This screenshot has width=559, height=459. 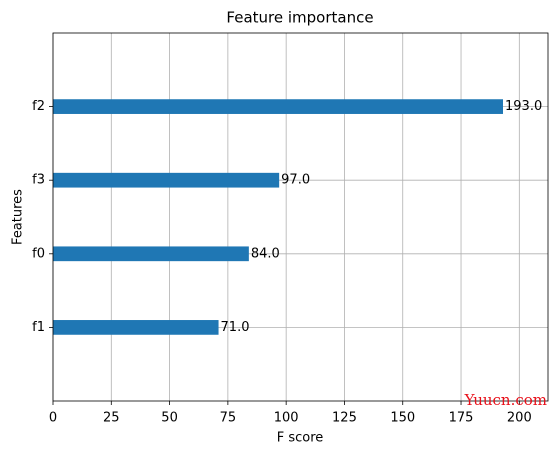 What do you see at coordinates (295, 180) in the screenshot?
I see `value-label: 97.0` at bounding box center [295, 180].